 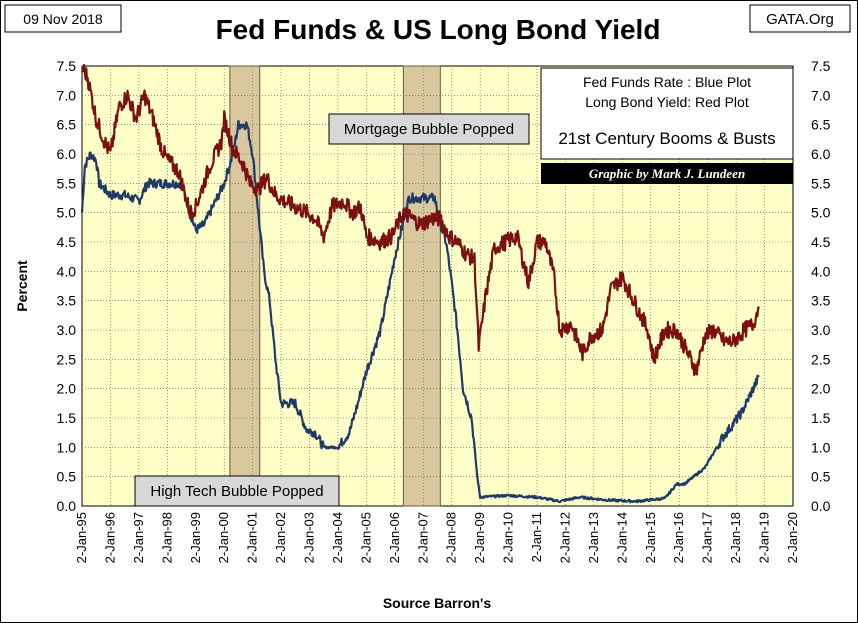 What do you see at coordinates (67, 154) in the screenshot?
I see `y-tick-left-12: 6.0` at bounding box center [67, 154].